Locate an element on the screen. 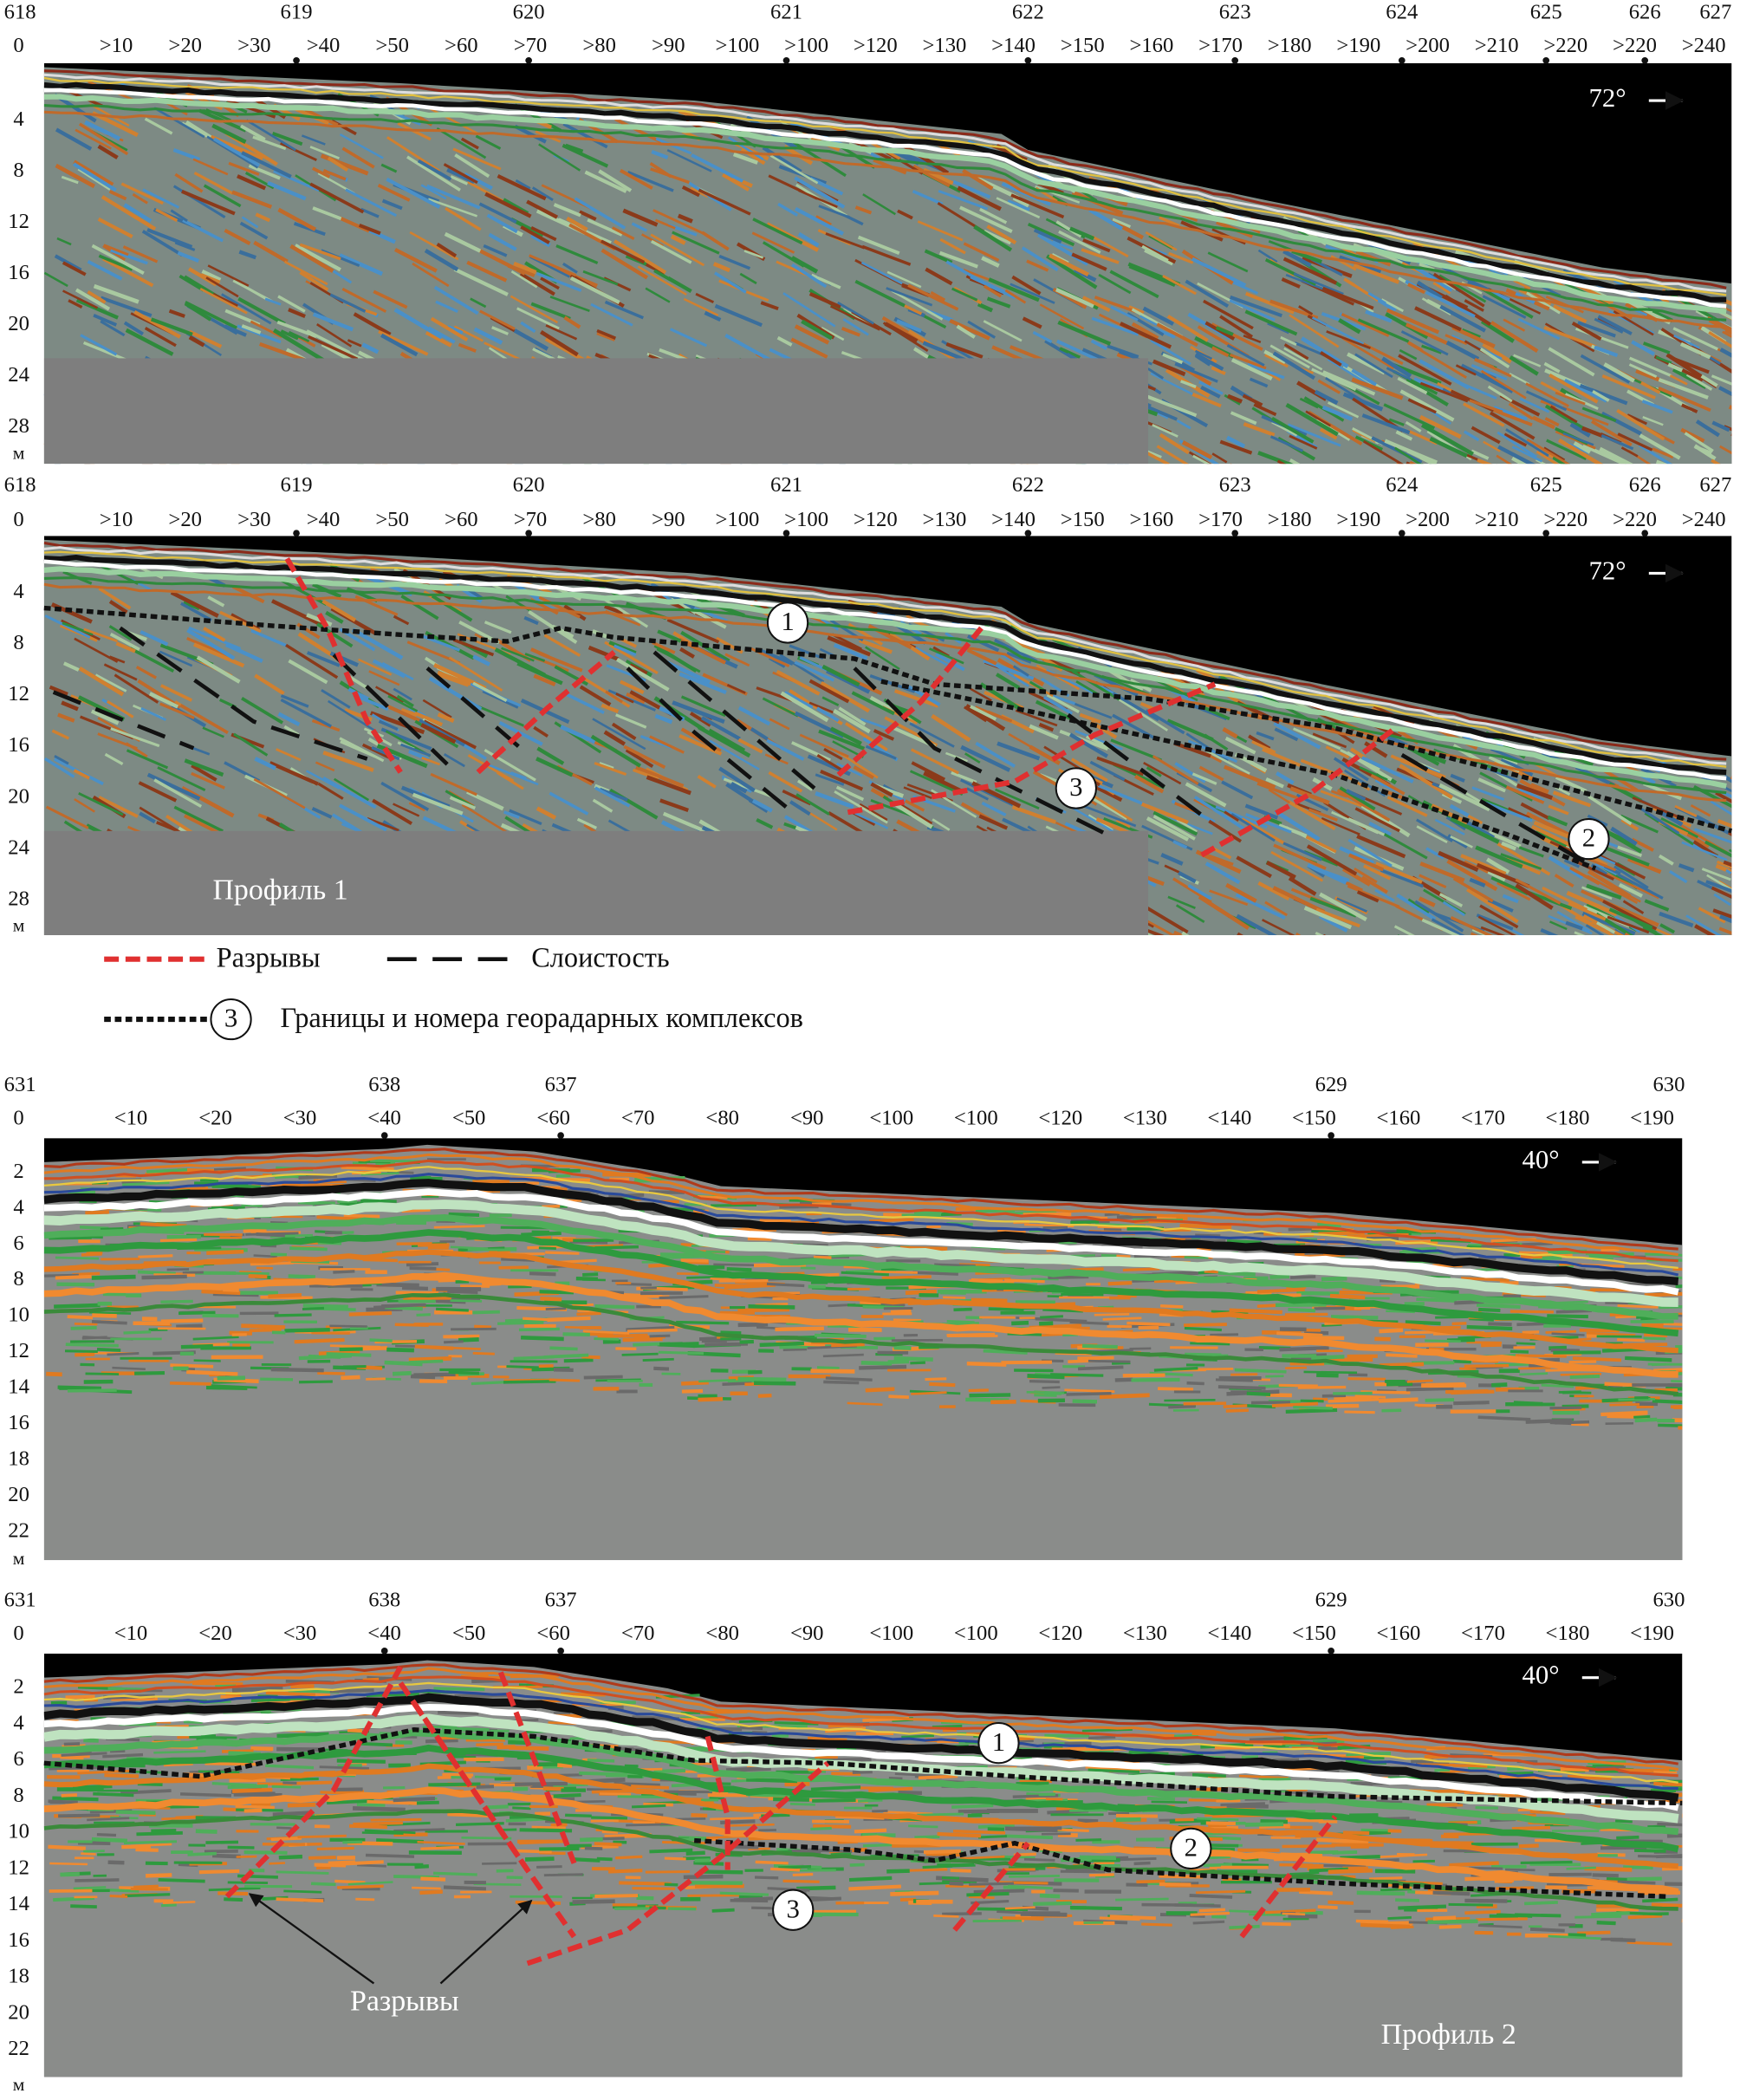 The width and height of the screenshot is (1753, 2100). distance-label: <30 is located at coordinates (300, 1117).